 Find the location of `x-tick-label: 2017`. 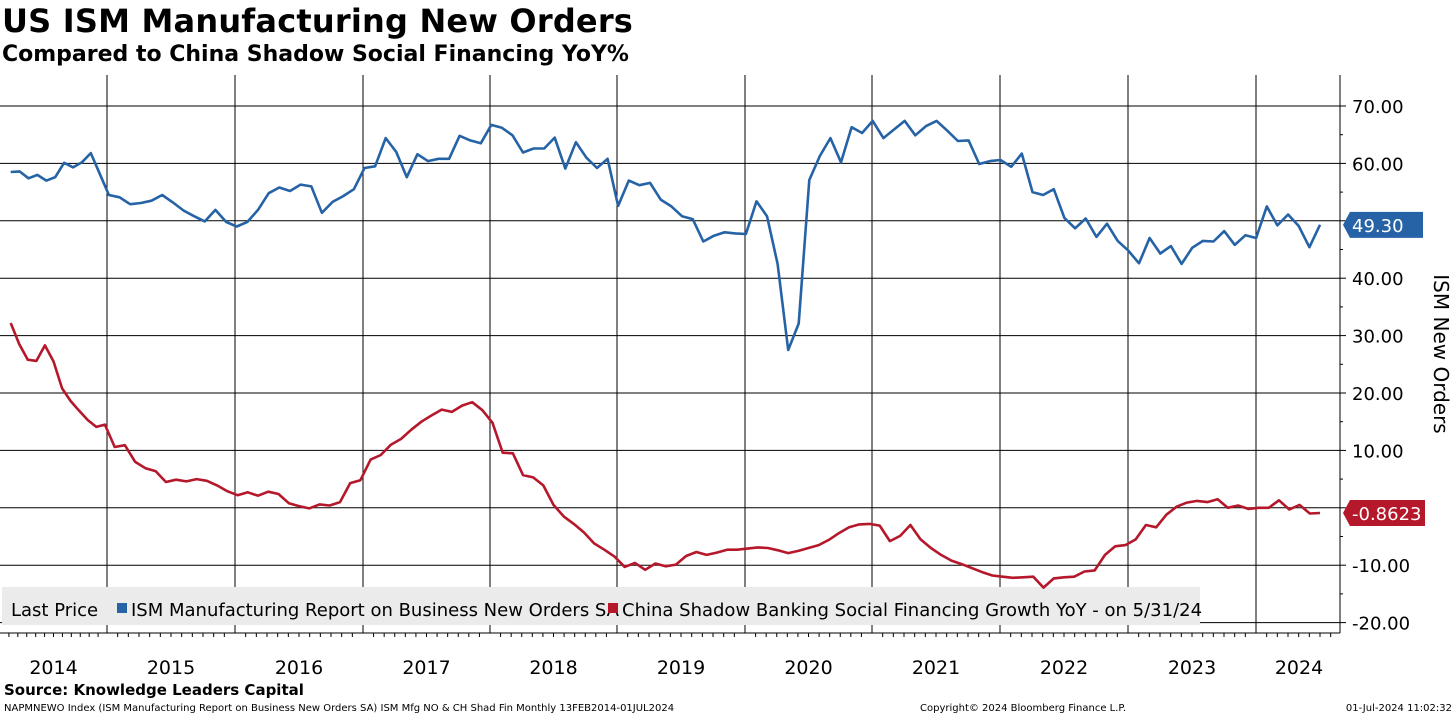

x-tick-label: 2017 is located at coordinates (426, 668).